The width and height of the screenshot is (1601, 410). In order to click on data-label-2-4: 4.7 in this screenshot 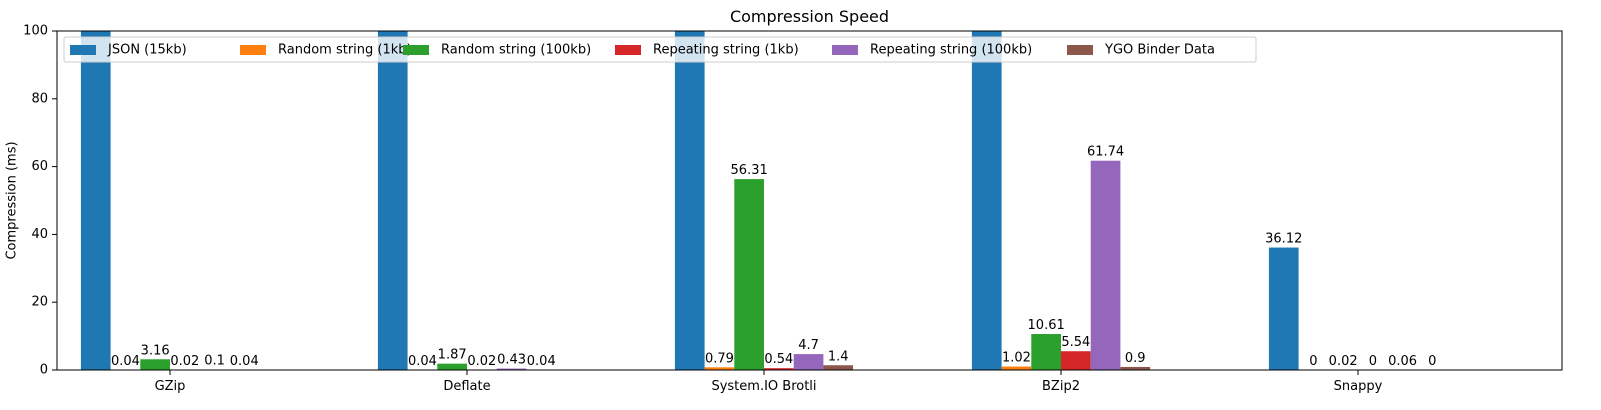, I will do `click(808, 345)`.